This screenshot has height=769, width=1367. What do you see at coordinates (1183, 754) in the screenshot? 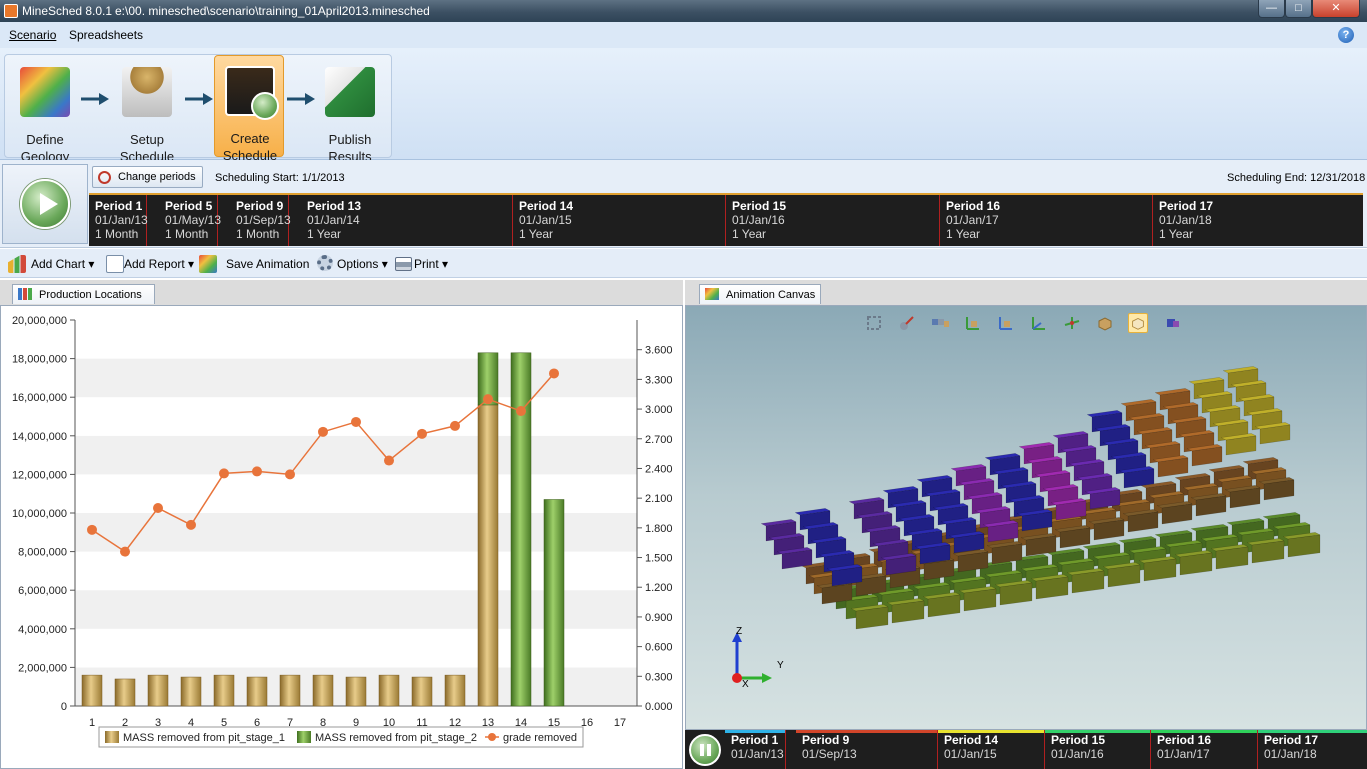
I see `period-date: 01/Jan/17` at bounding box center [1183, 754].